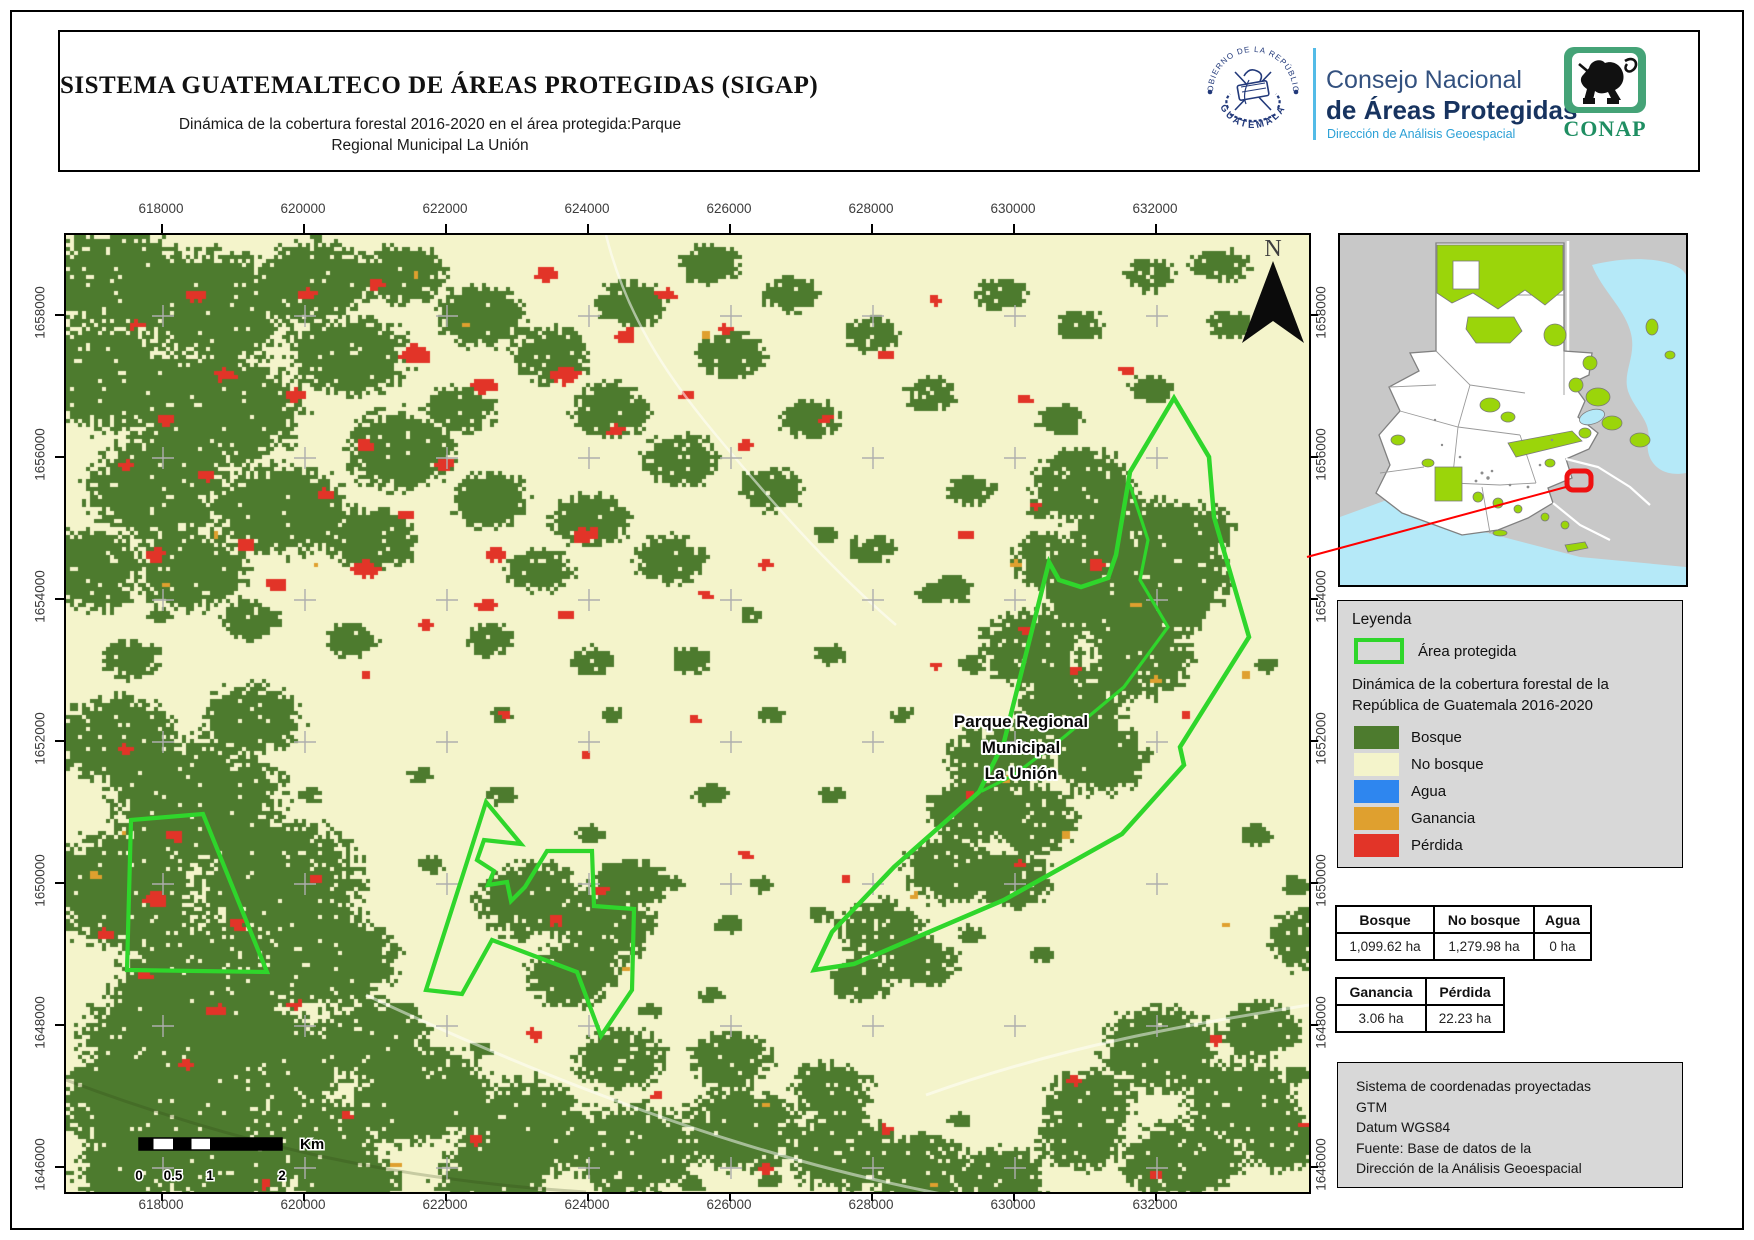 The height and width of the screenshot is (1240, 1754). Describe the element at coordinates (173, 1175) in the screenshot. I see `svg-text: 0.5` at that location.